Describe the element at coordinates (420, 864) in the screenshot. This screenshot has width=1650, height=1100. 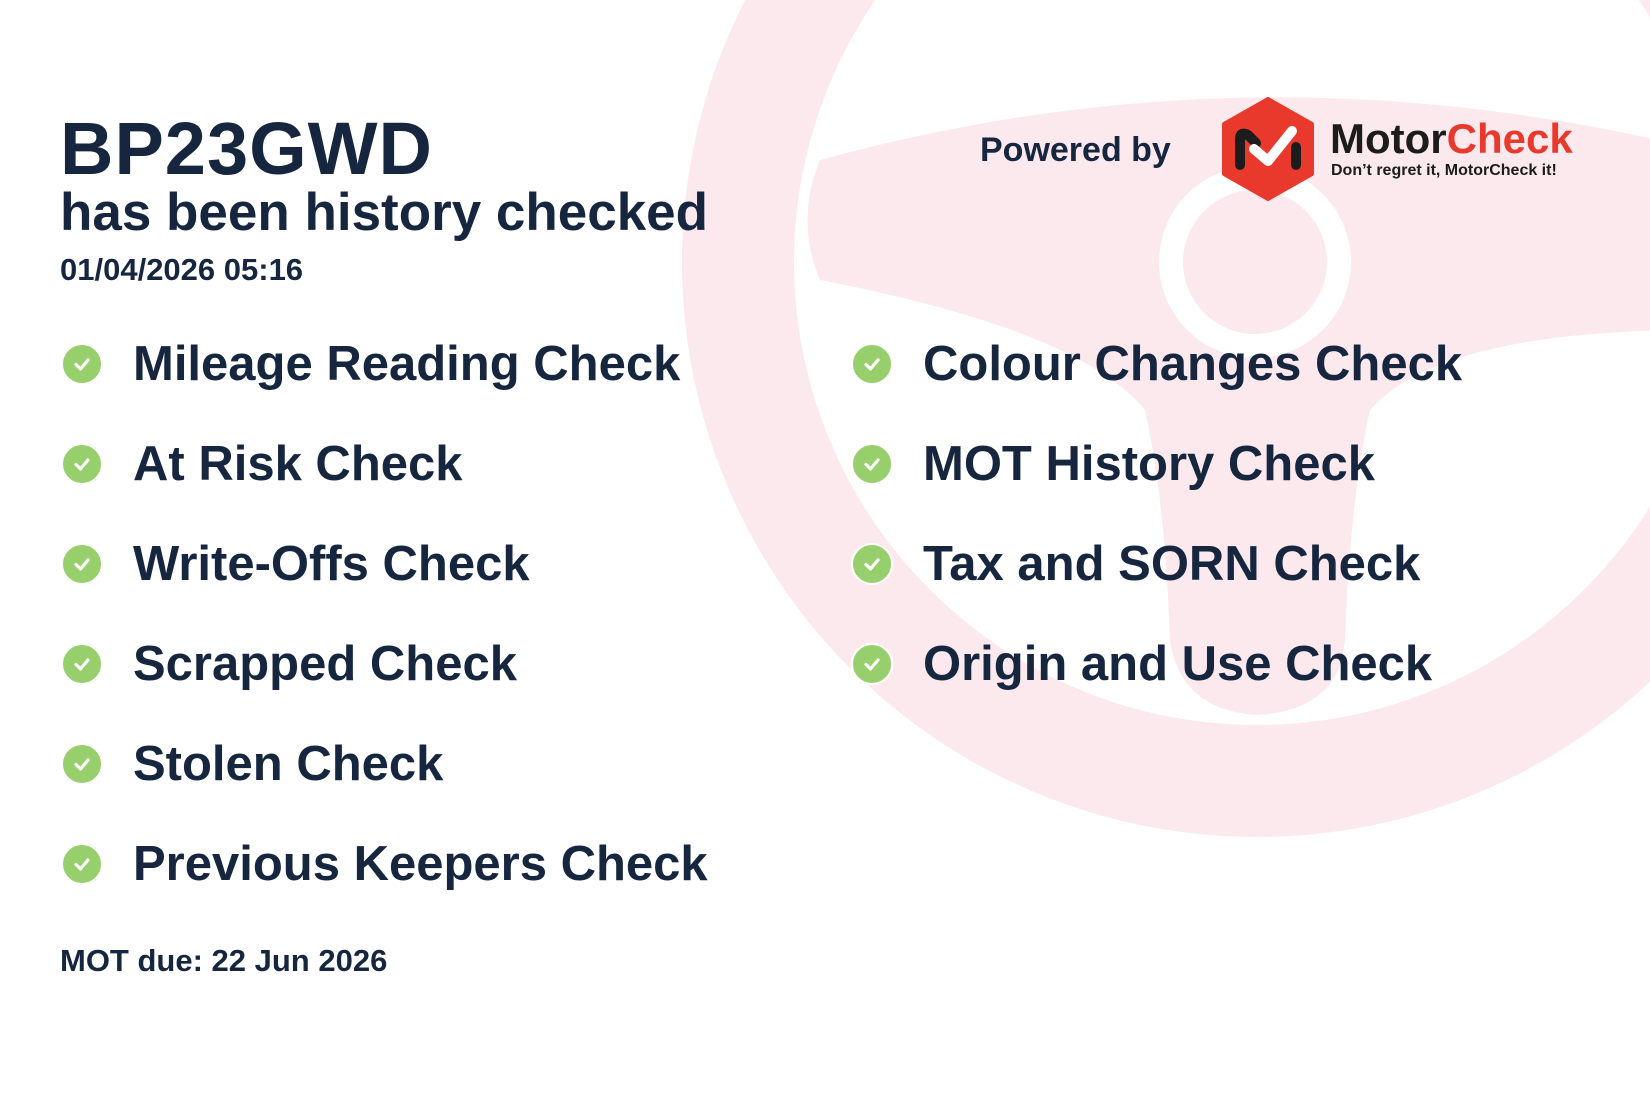
I see `check-label: Previous Keepers Check` at that location.